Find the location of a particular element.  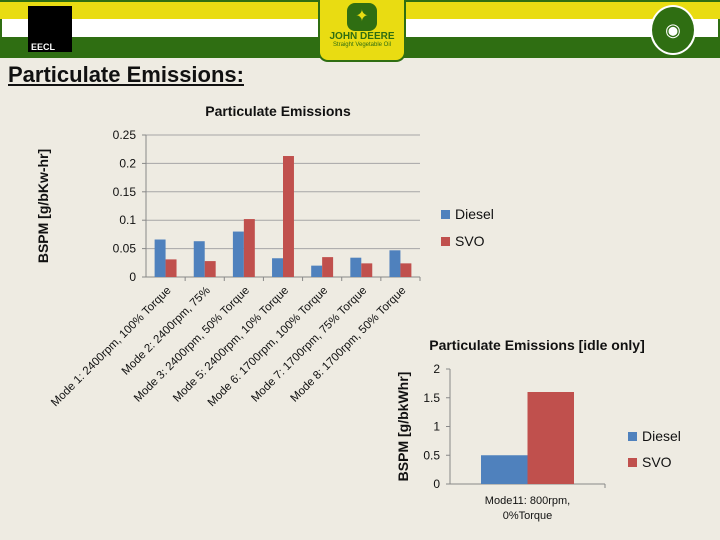

deer-icon: ✦ is located at coordinates (362, 17).